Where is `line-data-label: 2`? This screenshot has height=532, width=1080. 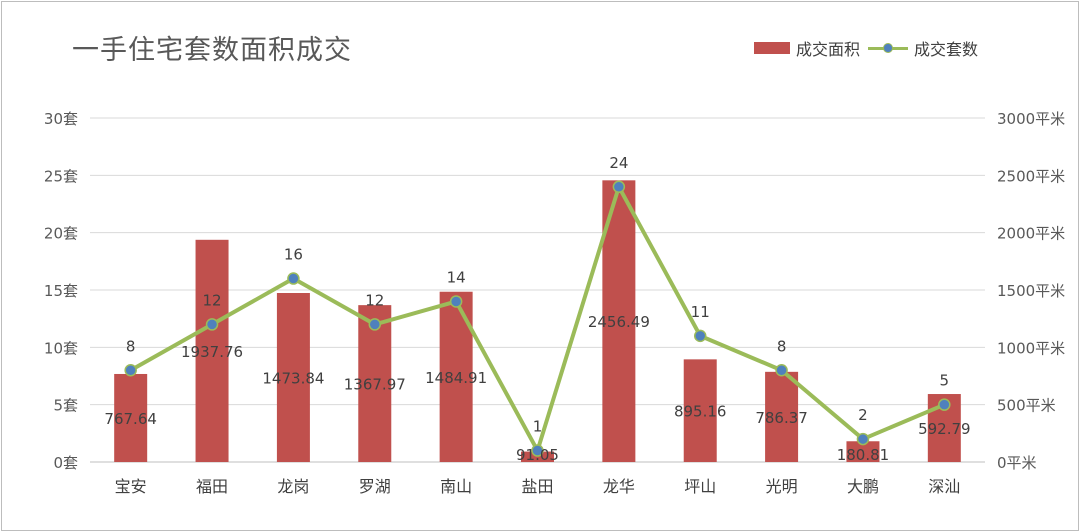
line-data-label: 2 is located at coordinates (863, 415).